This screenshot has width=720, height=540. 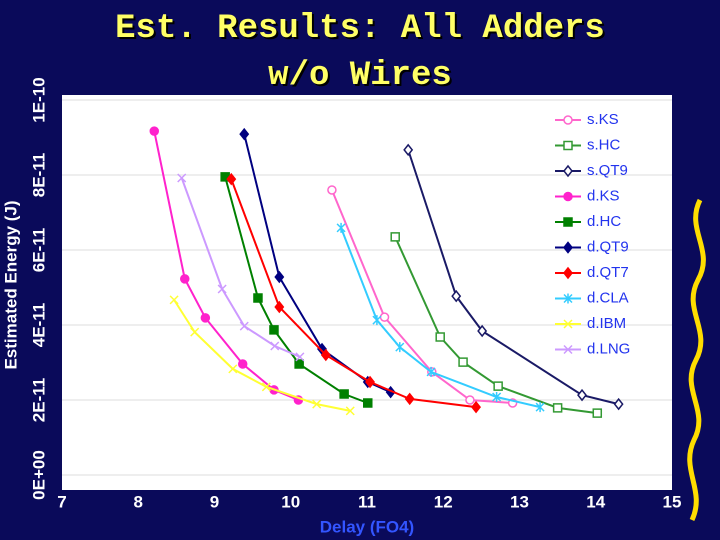 What do you see at coordinates (138, 501) in the screenshot?
I see `x-tick-label: 8` at bounding box center [138, 501].